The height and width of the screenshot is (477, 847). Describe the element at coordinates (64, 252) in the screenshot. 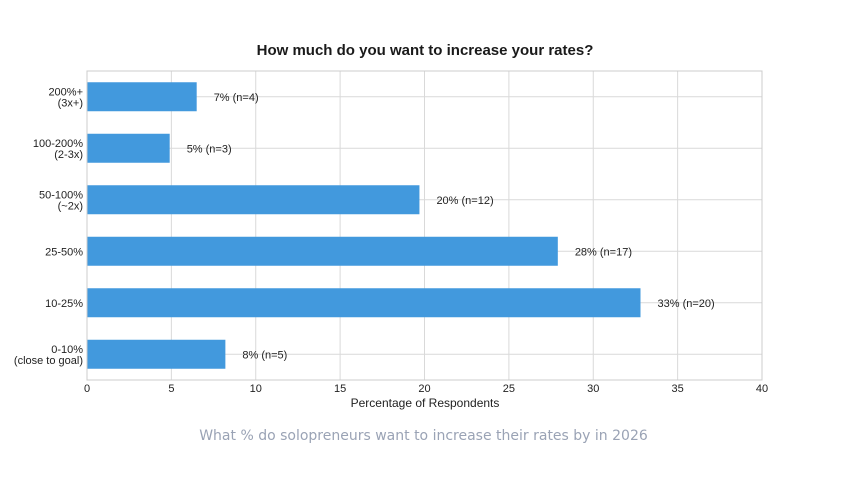

I see `y-tick-label: 25-50%` at that location.